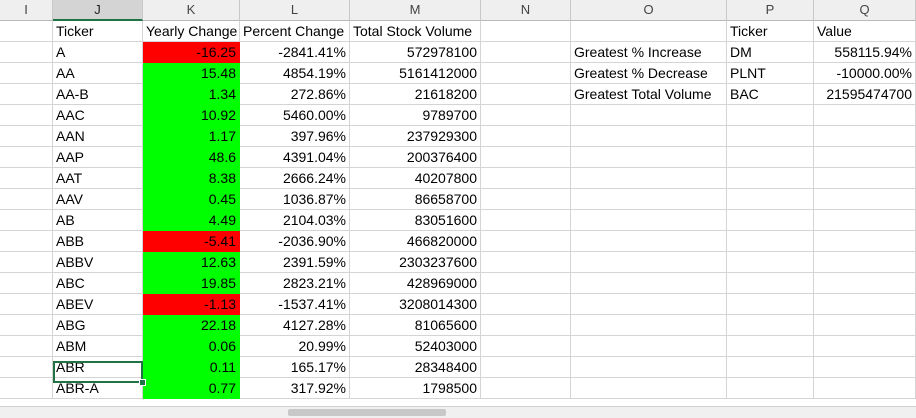  Describe the element at coordinates (415, 52) in the screenshot. I see `cell-total-volume: 572978100` at that location.